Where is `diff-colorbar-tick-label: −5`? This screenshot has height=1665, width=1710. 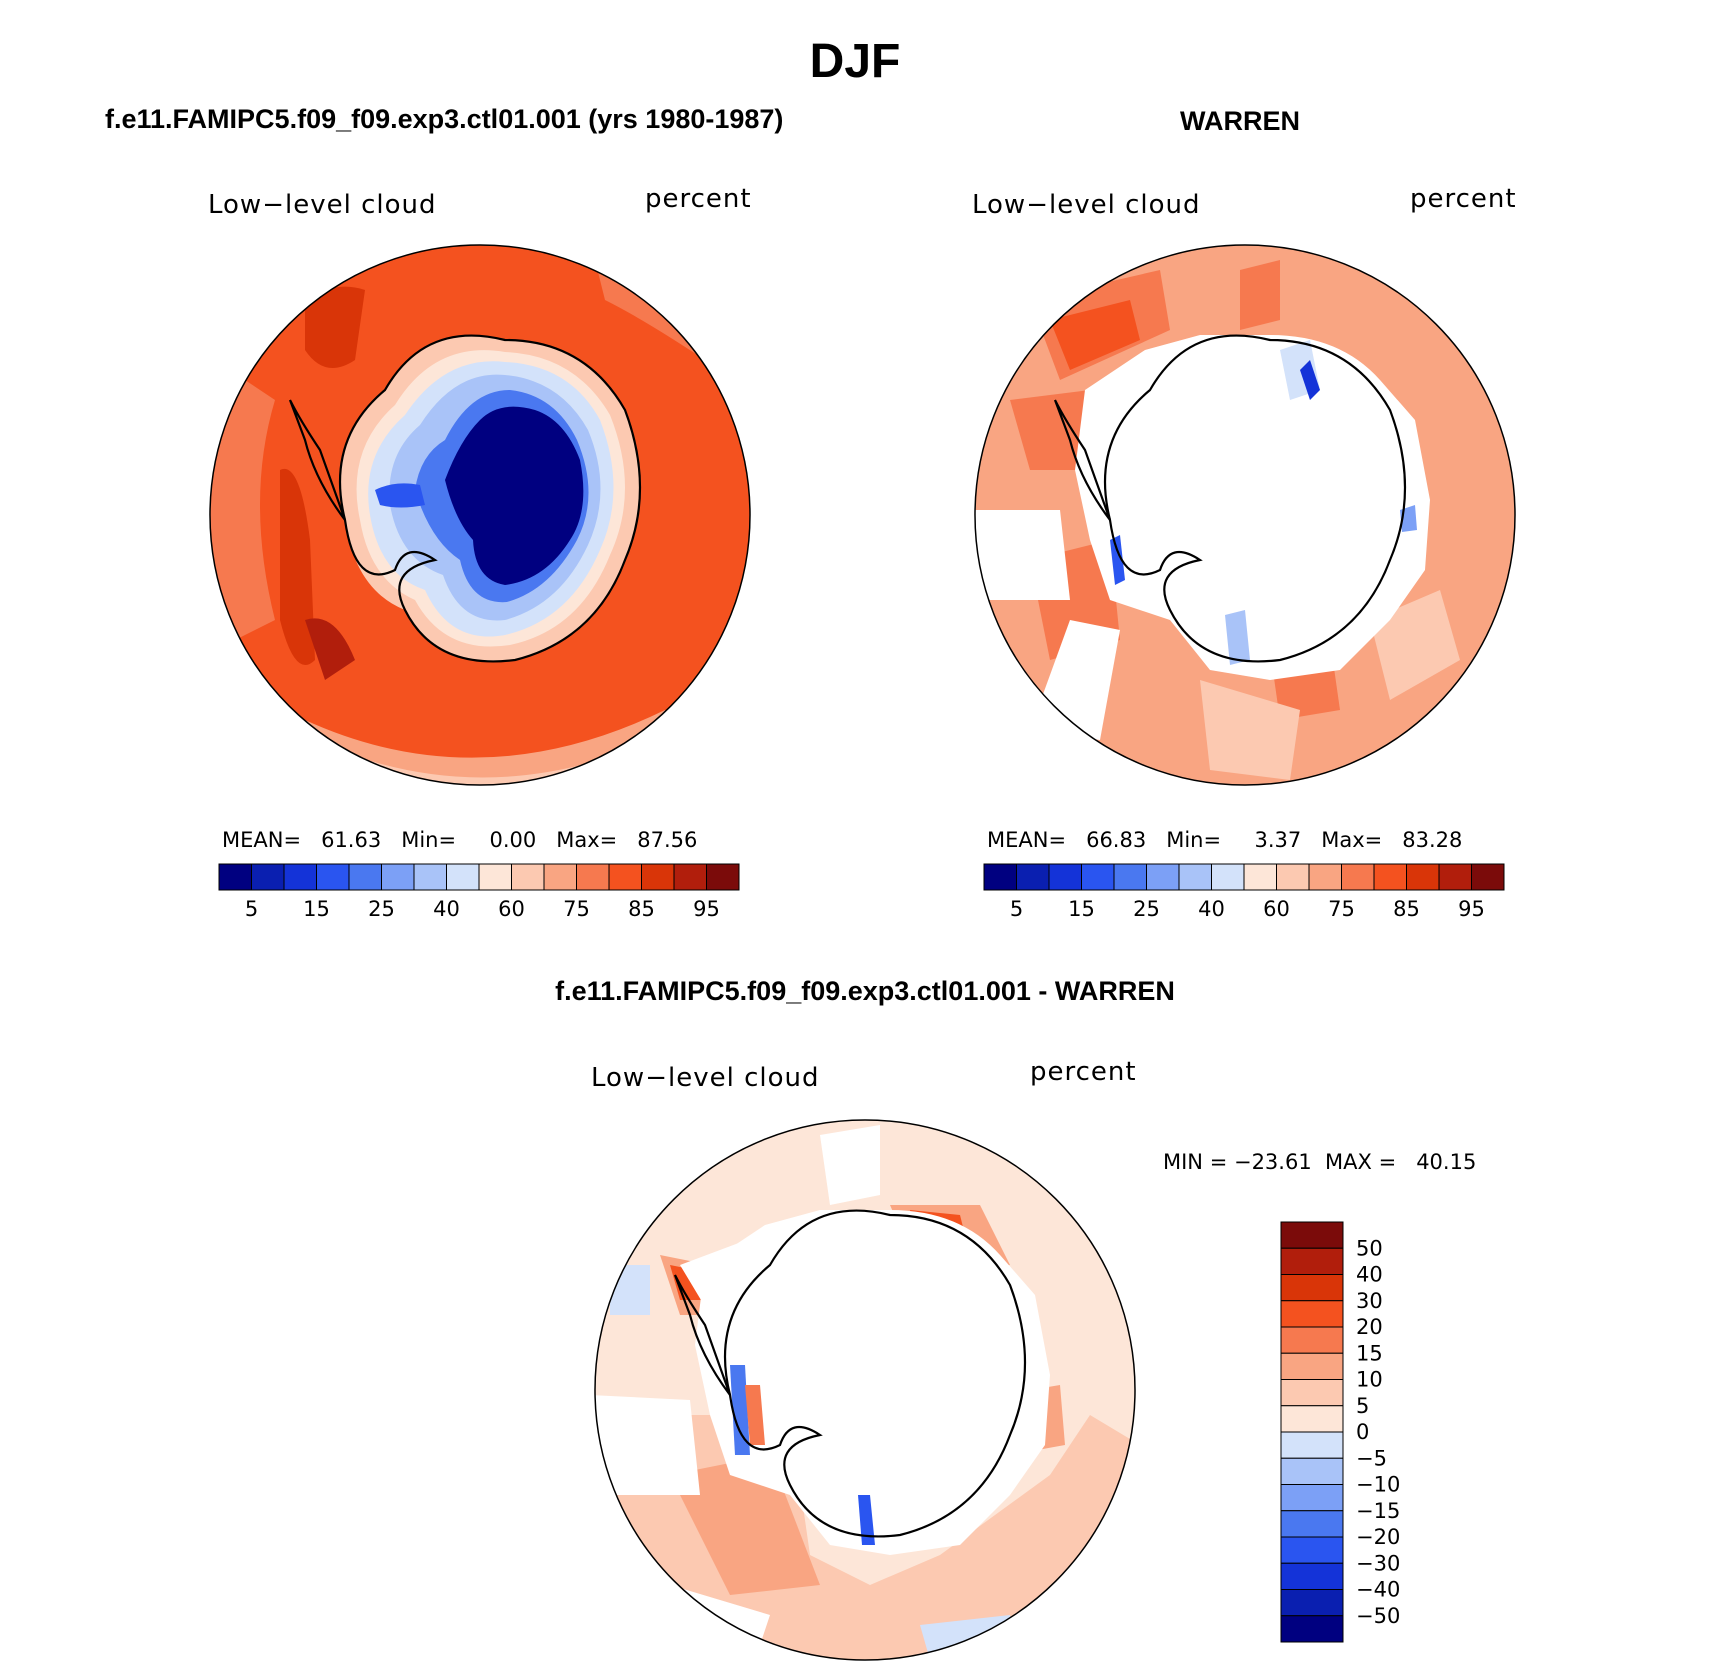 diff-colorbar-tick-label: −5 is located at coordinates (1371, 1458).